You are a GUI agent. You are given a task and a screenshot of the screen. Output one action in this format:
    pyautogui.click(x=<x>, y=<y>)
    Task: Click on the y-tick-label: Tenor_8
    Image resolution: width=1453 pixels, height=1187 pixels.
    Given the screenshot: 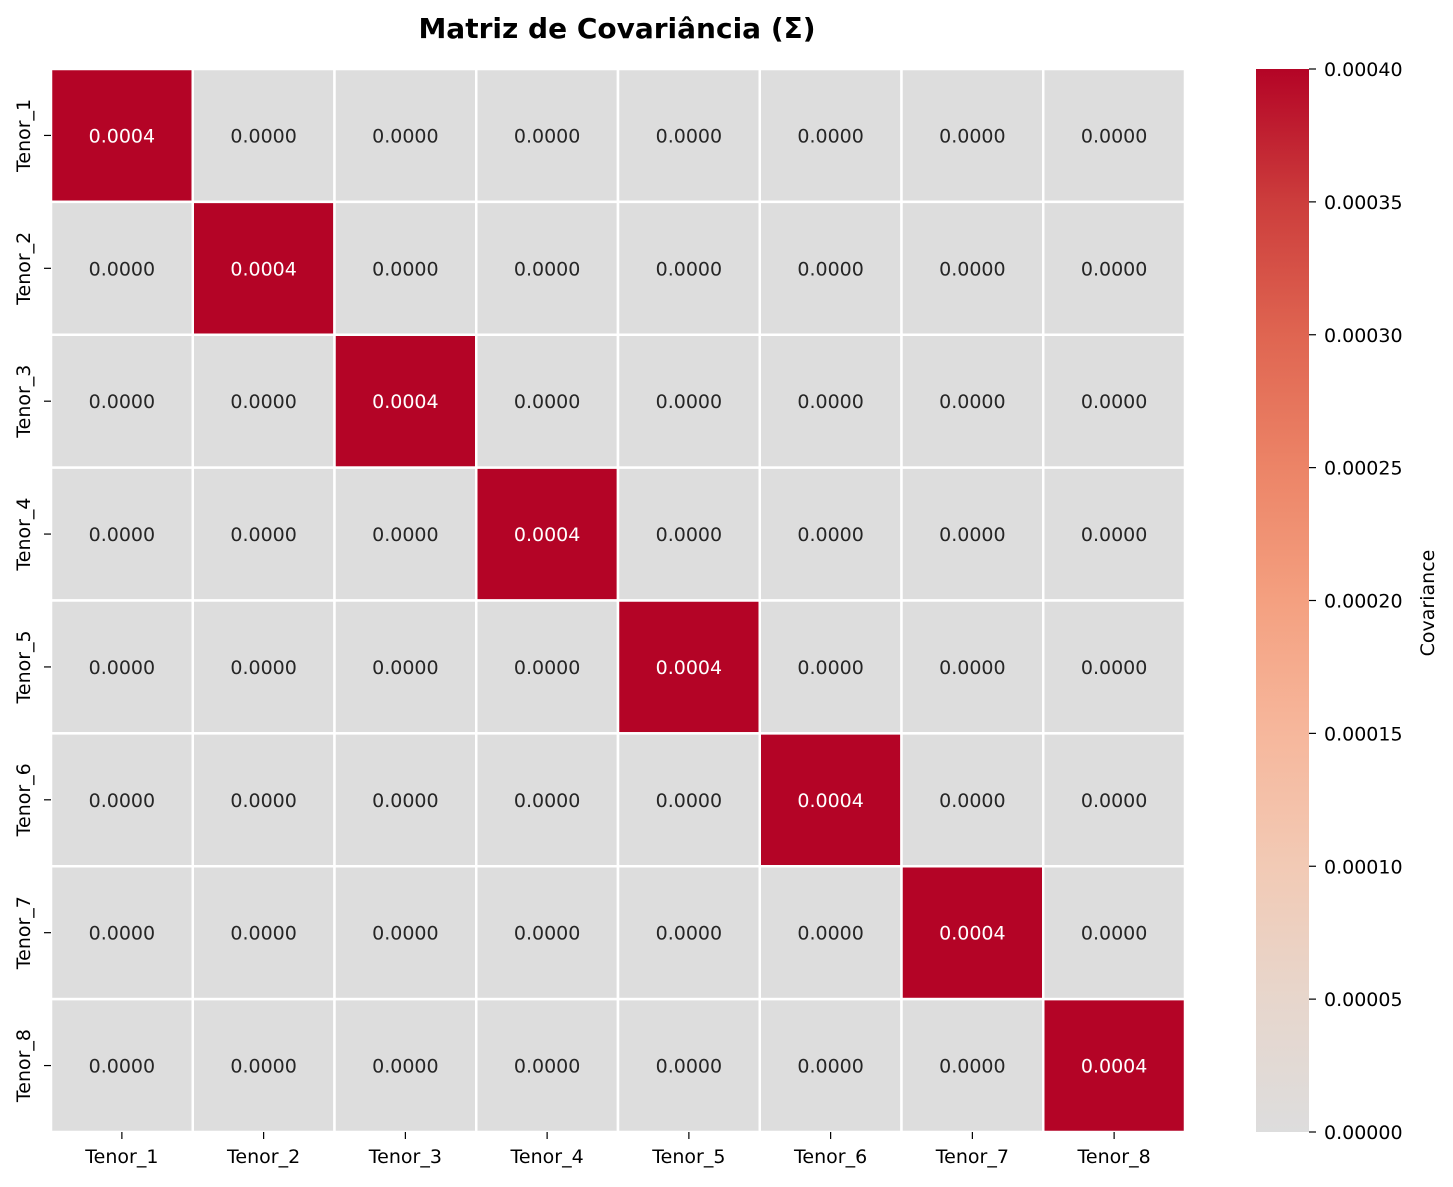 What is the action you would take?
    pyautogui.click(x=24, y=1066)
    